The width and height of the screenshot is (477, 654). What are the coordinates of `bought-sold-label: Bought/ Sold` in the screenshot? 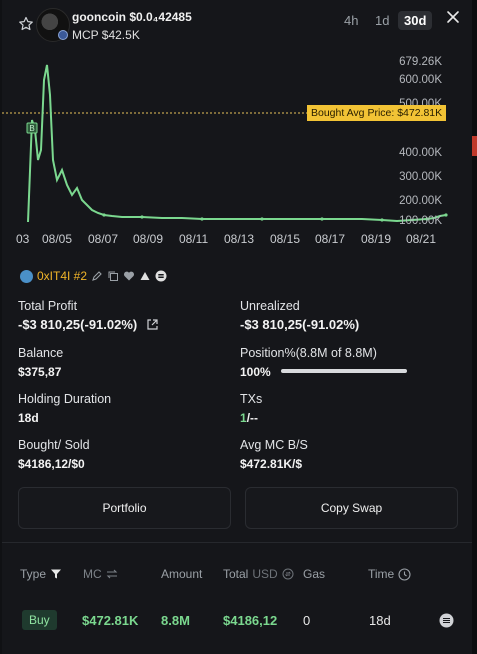 It's located at (54, 445).